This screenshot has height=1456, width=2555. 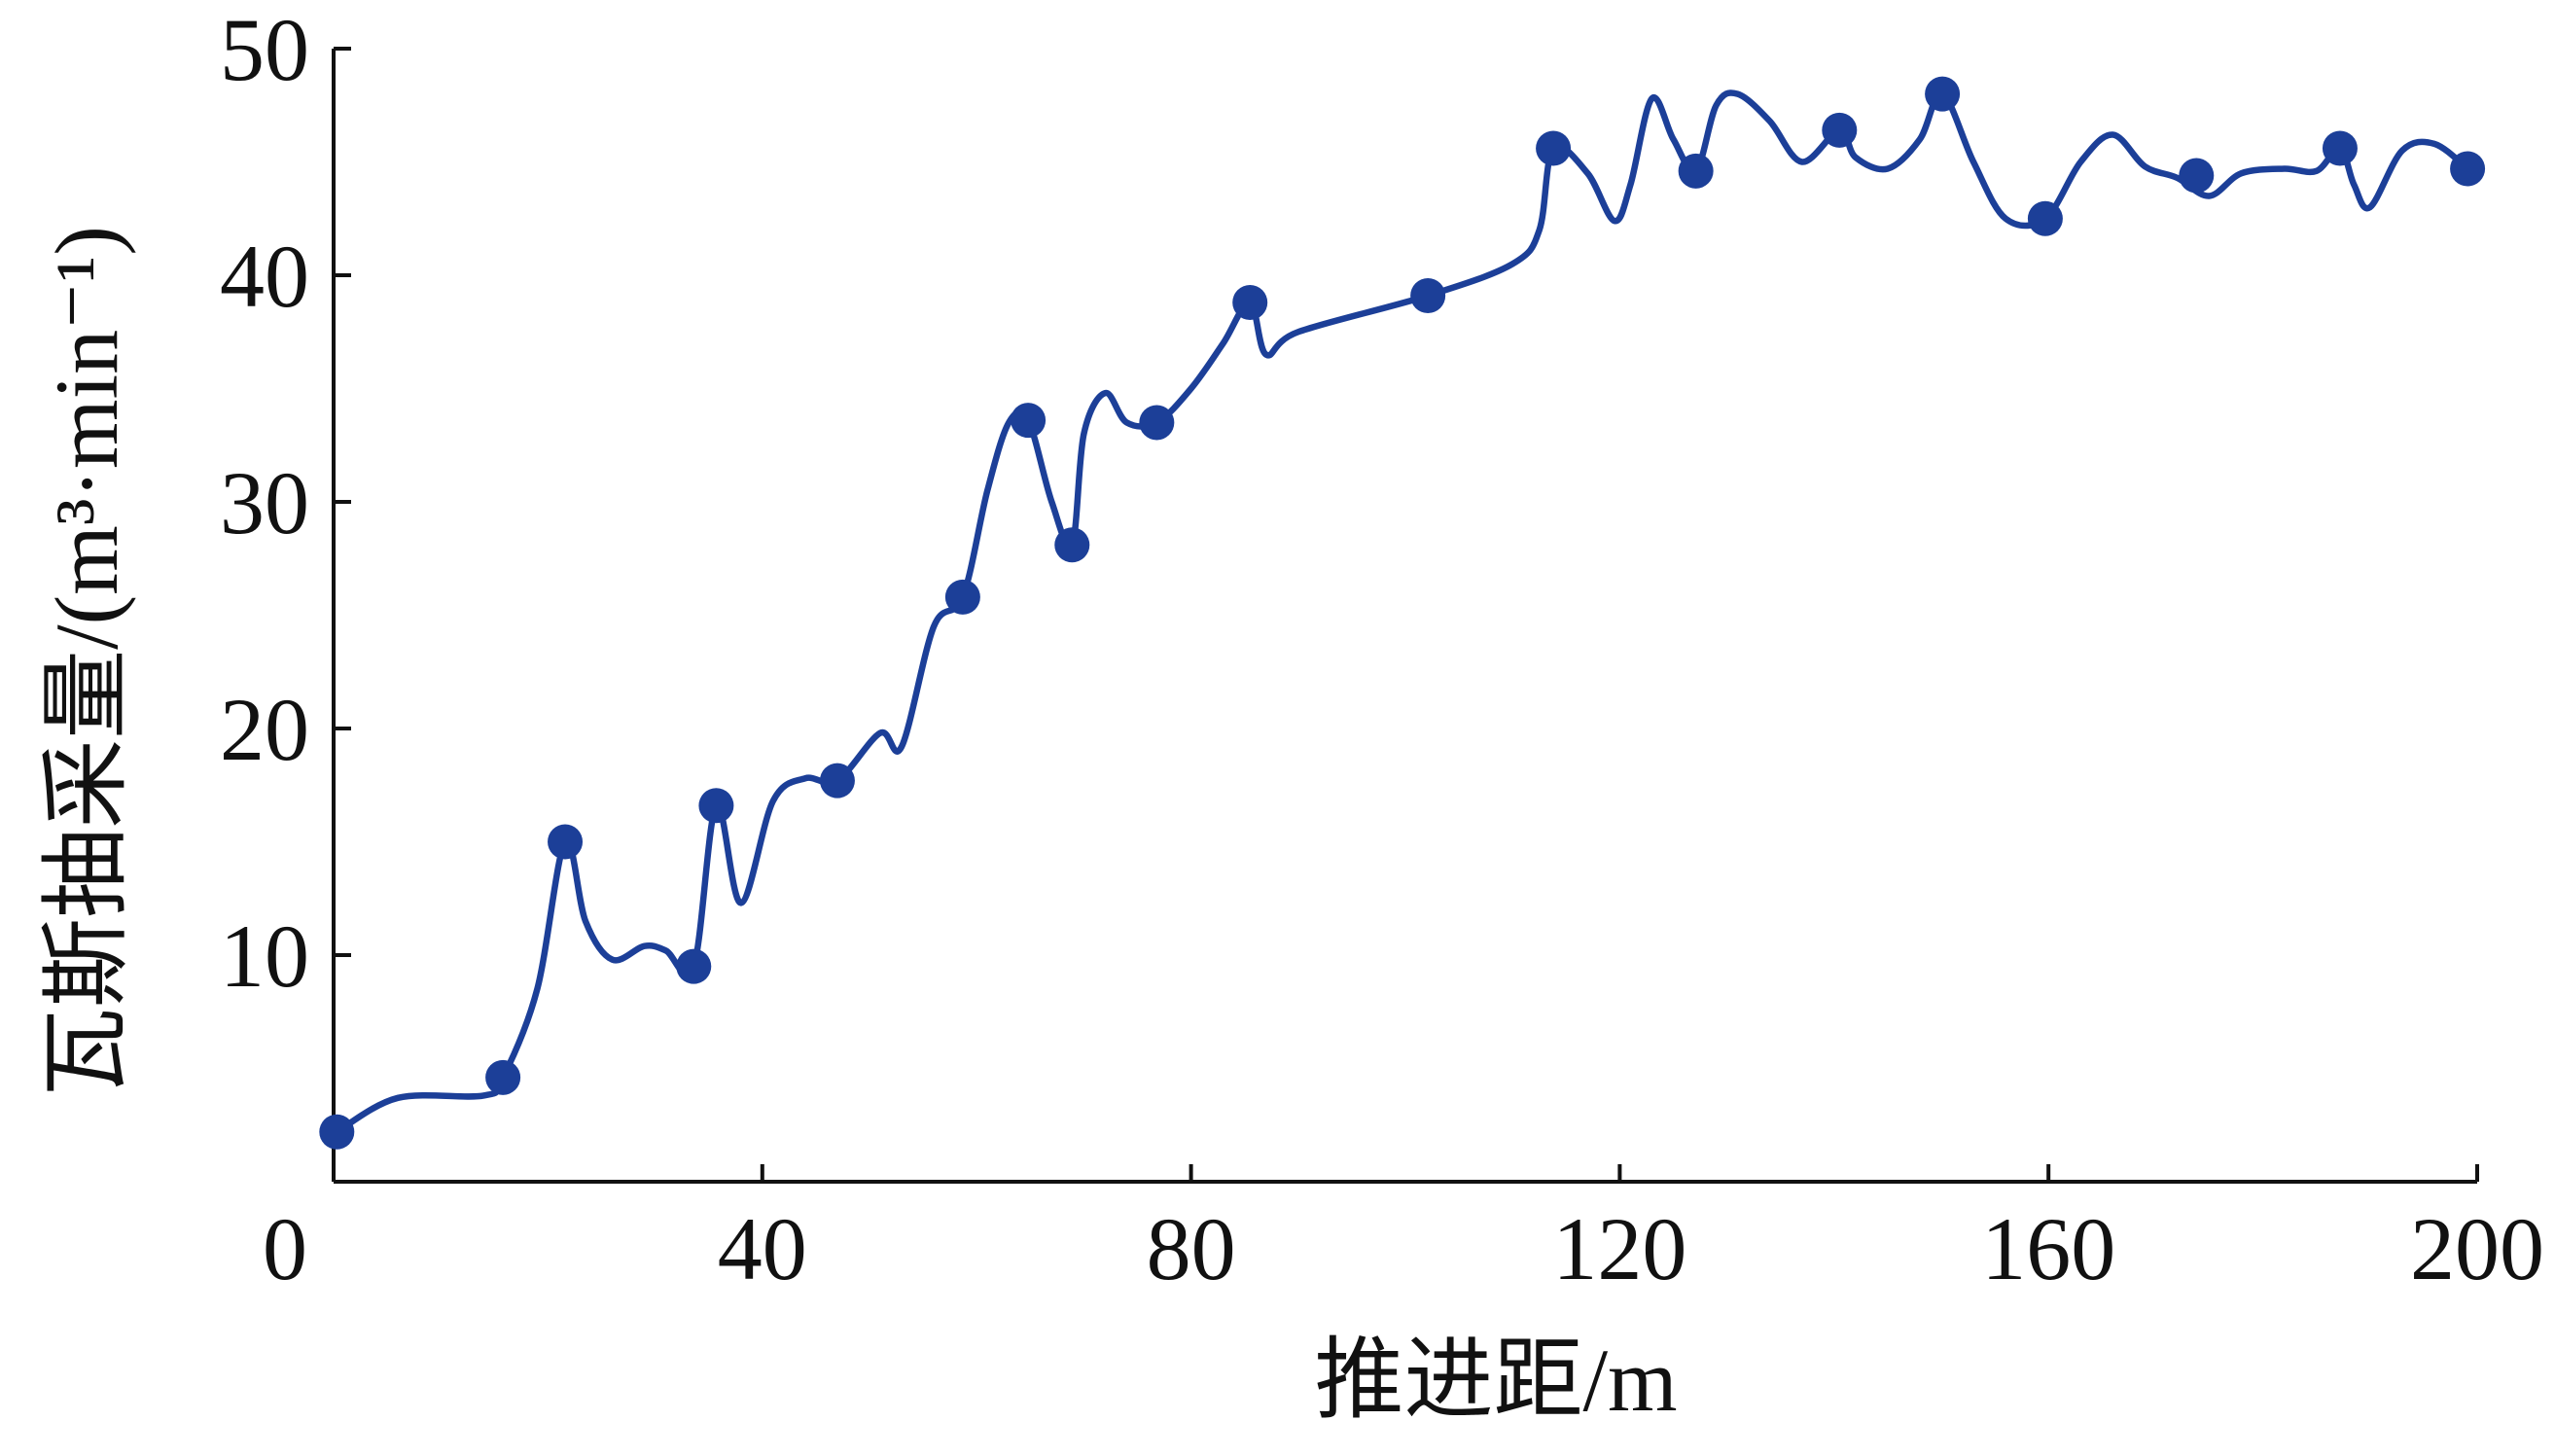 What do you see at coordinates (2477, 1248) in the screenshot?
I see `x-tick-label: 200` at bounding box center [2477, 1248].